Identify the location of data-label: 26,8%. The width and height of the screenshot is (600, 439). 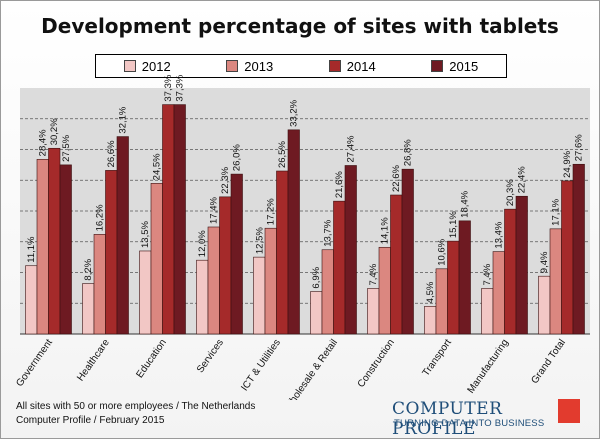
(408, 152).